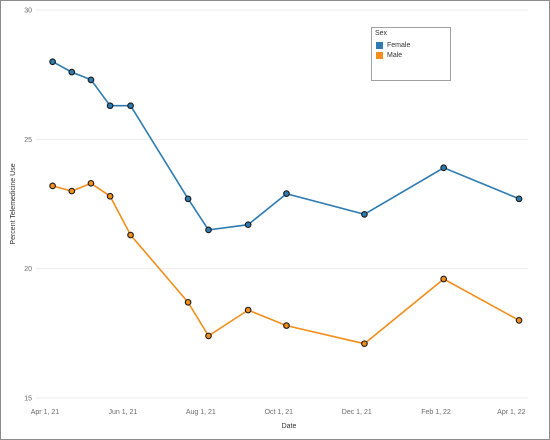 This screenshot has width=550, height=440. Describe the element at coordinates (381, 33) in the screenshot. I see `legend-title: Sex` at that location.